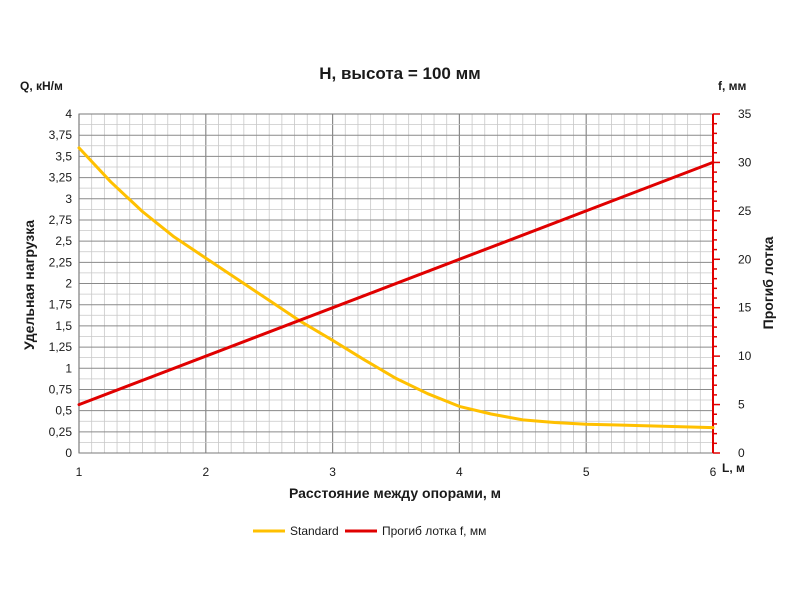  Describe the element at coordinates (741, 453) in the screenshot. I see `y-right-tick-label: 0` at that location.